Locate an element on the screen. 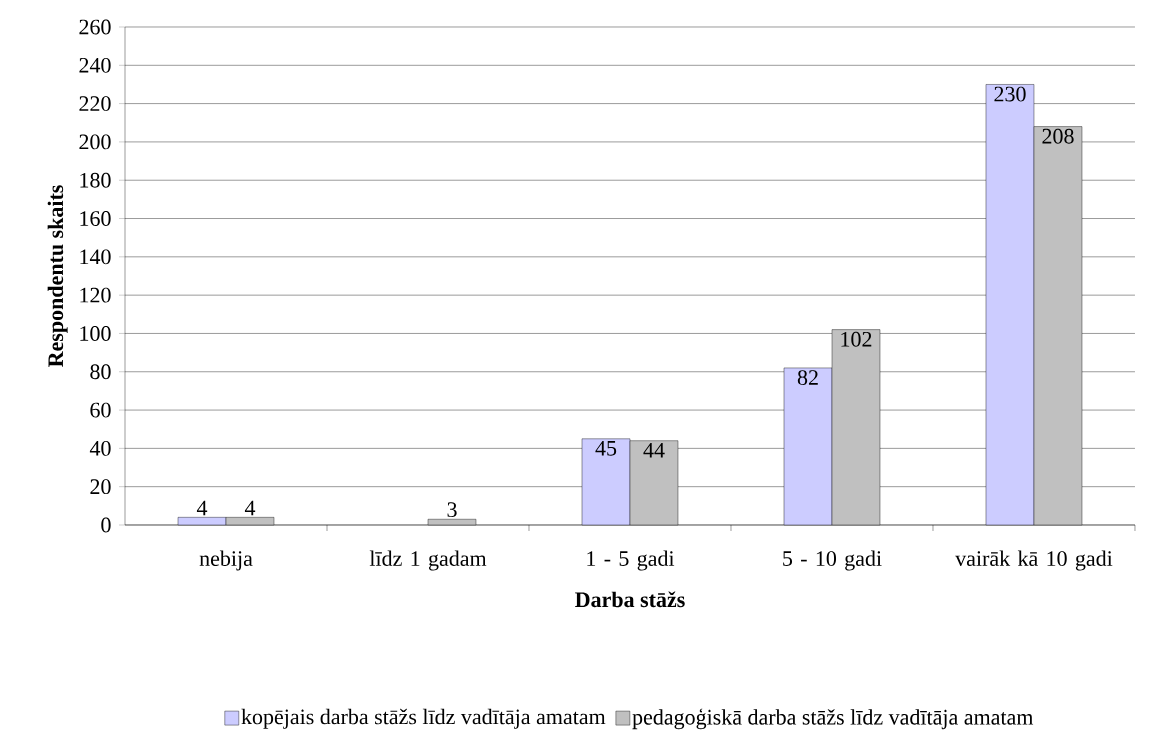  data-label: 230 is located at coordinates (1010, 94).